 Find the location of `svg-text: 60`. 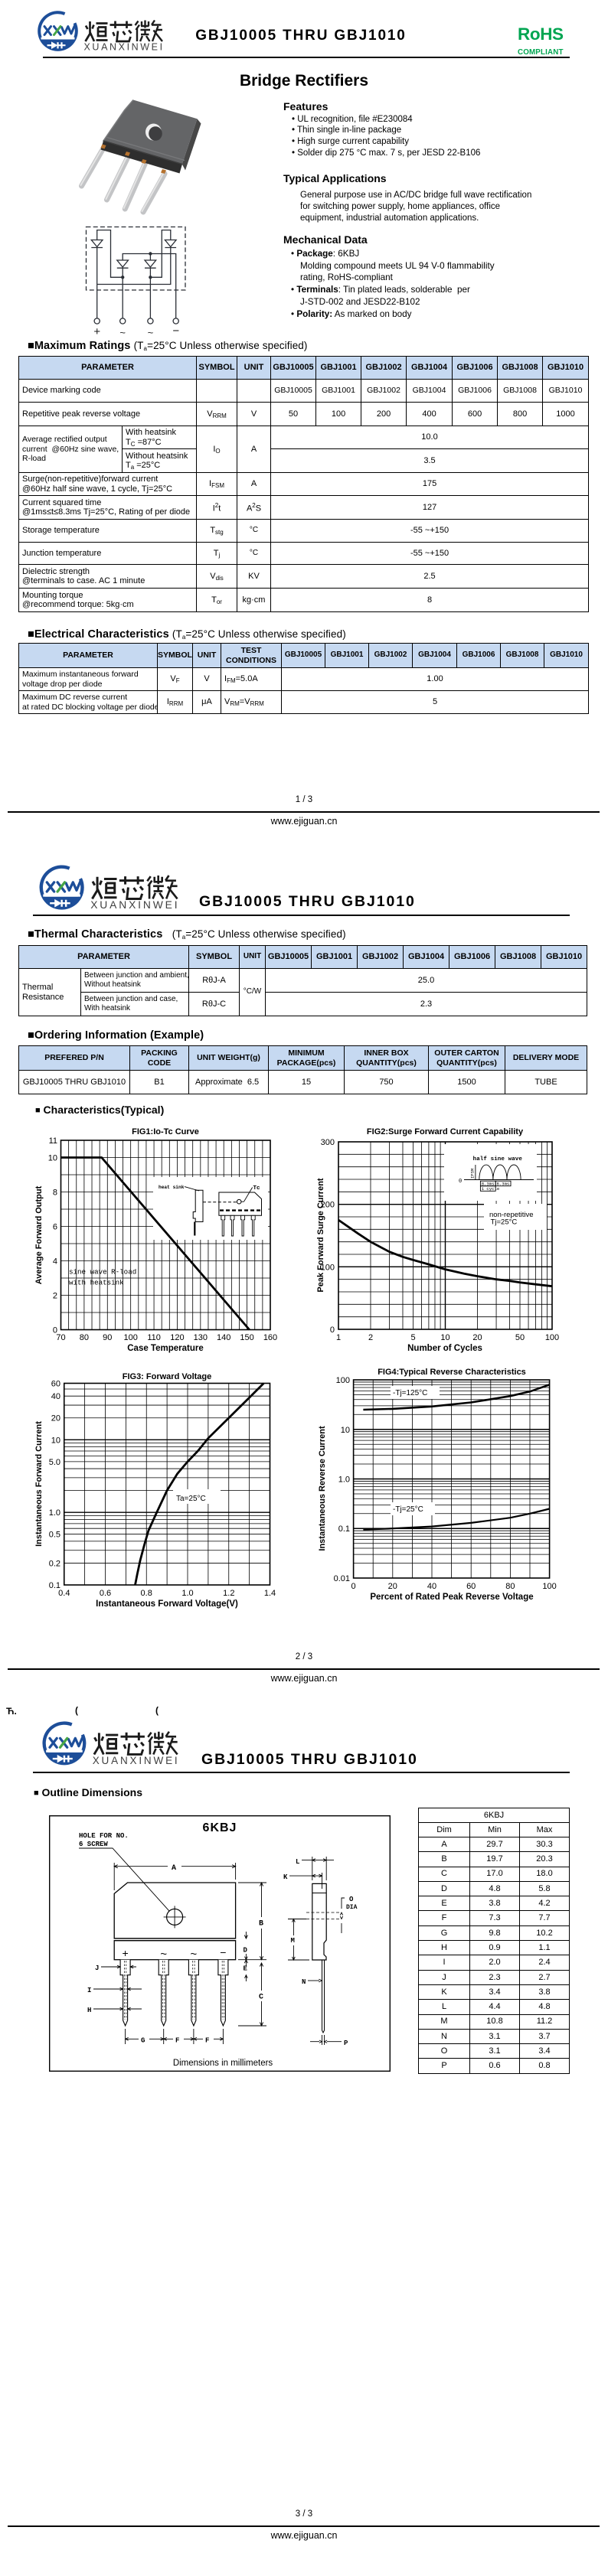

svg-text: 60 is located at coordinates (55, 1384).